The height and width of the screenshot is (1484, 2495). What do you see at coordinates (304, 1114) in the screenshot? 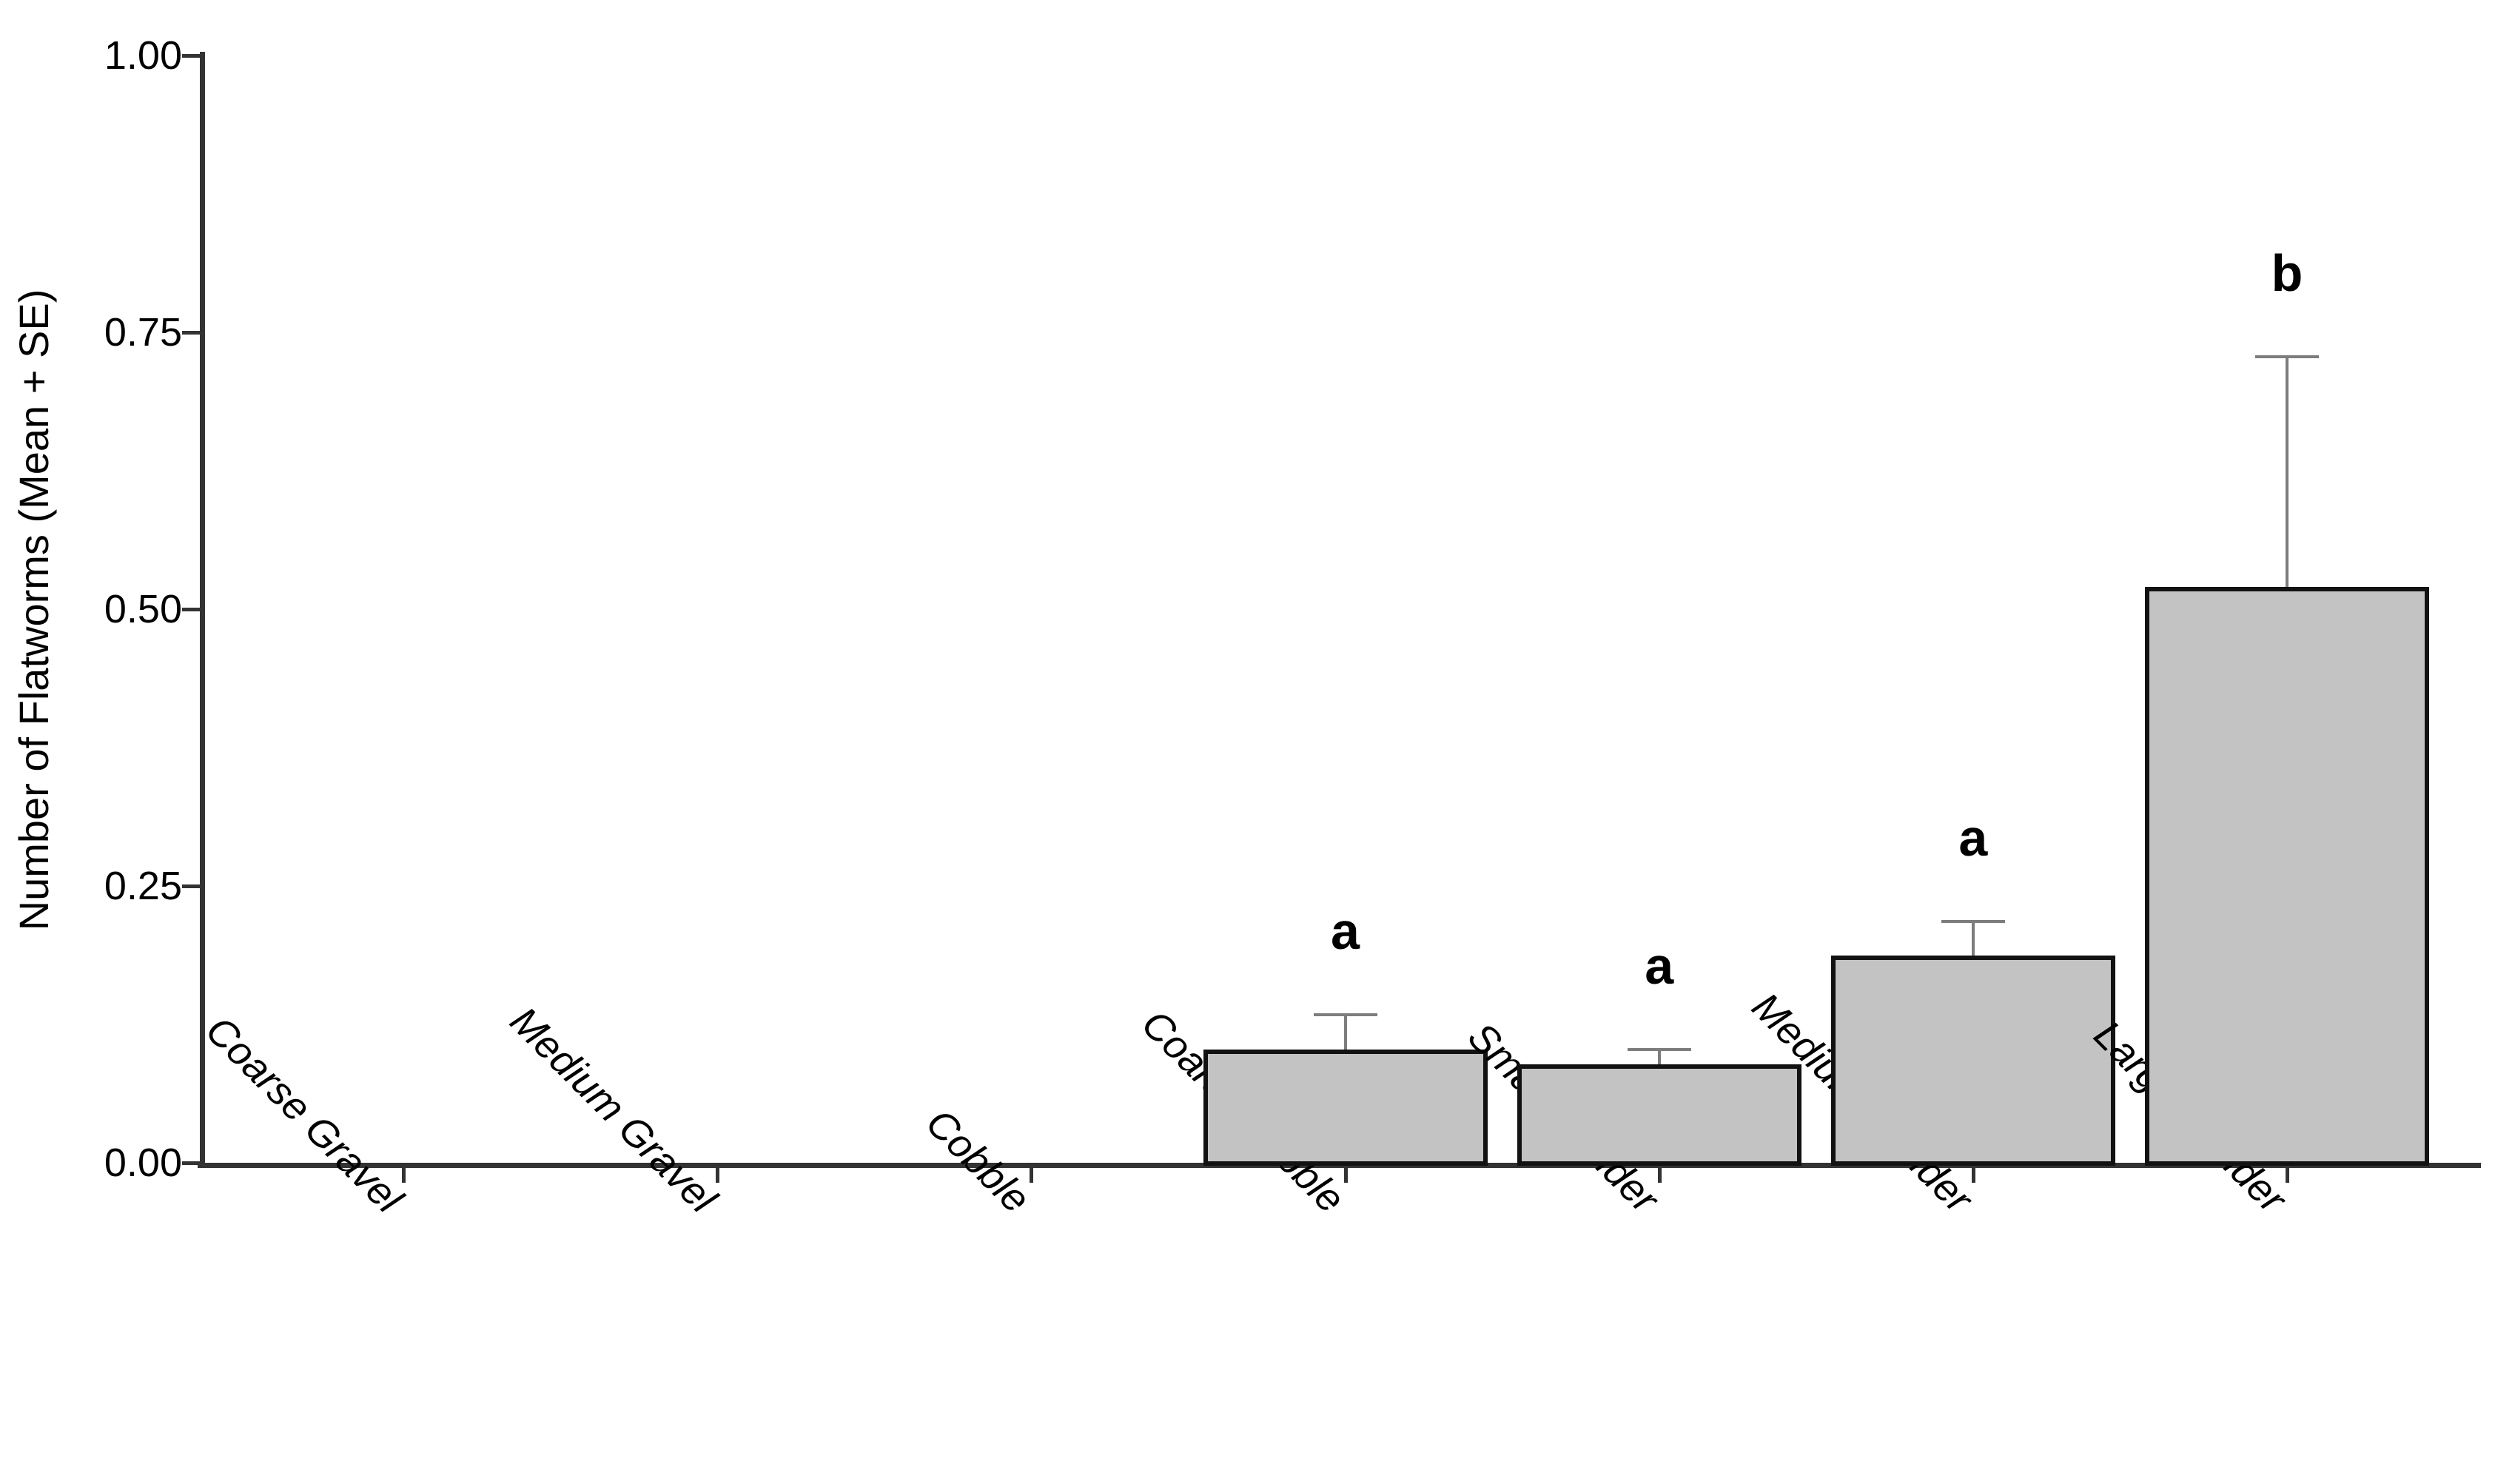
I see `x-tick-label: Coarse Gravel` at bounding box center [304, 1114].